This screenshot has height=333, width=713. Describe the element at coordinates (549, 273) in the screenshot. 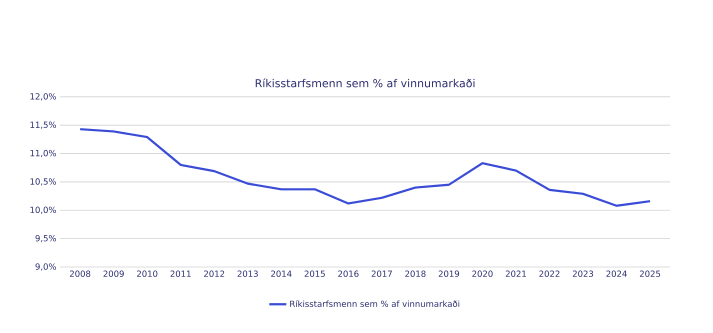

I see `x-tick-label: 2022` at that location.